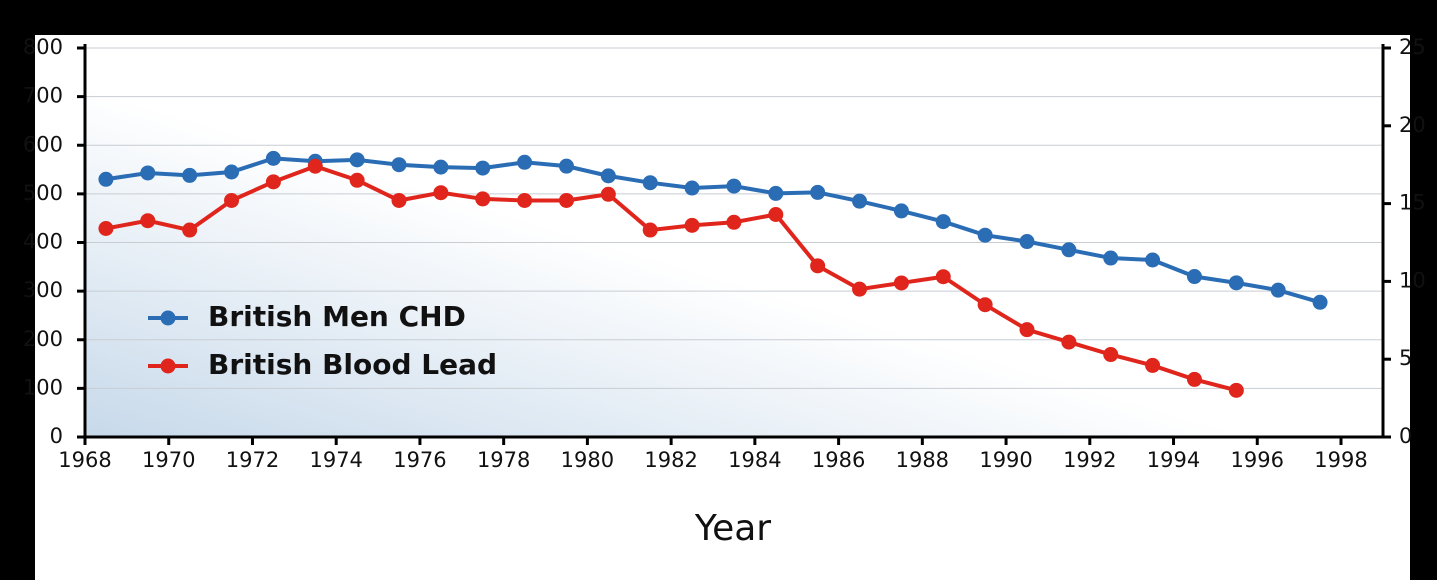  I want to click on x-tick-label: 1976, so click(419, 460).